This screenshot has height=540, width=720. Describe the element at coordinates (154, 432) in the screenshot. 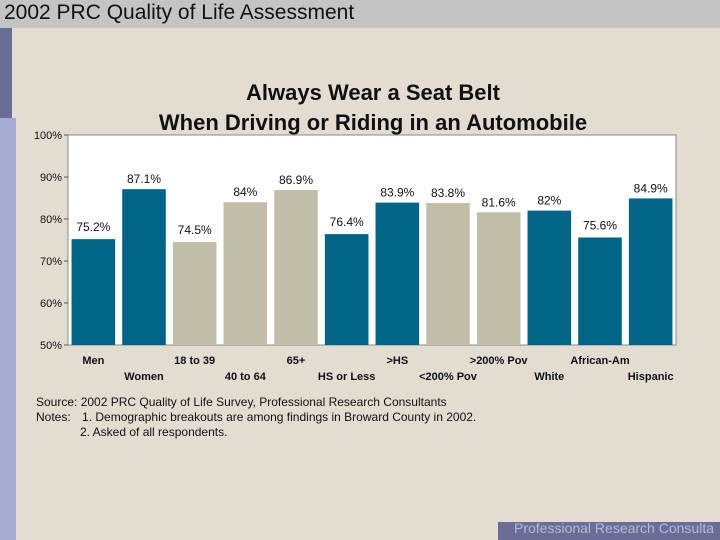

I see `note-2: 2. Asked of all respondents.` at that location.